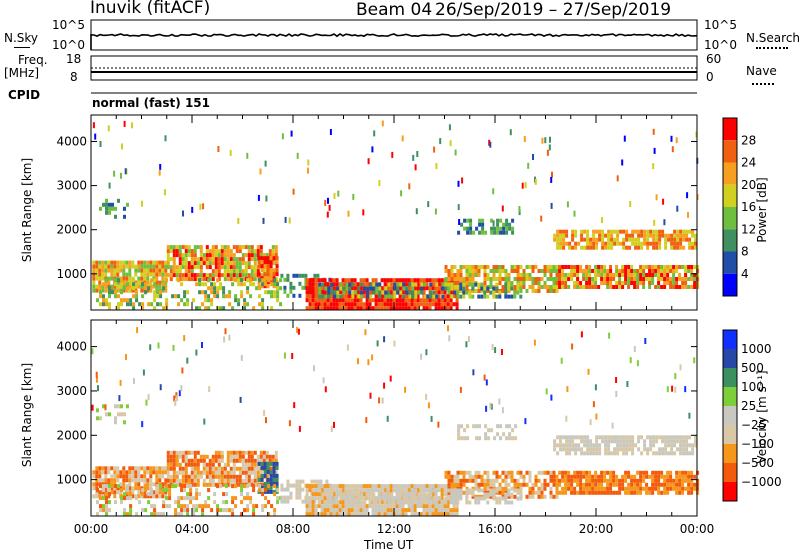 This screenshot has width=800, height=554. What do you see at coordinates (24, 95) in the screenshot?
I see `cpid-label: CPID` at bounding box center [24, 95].